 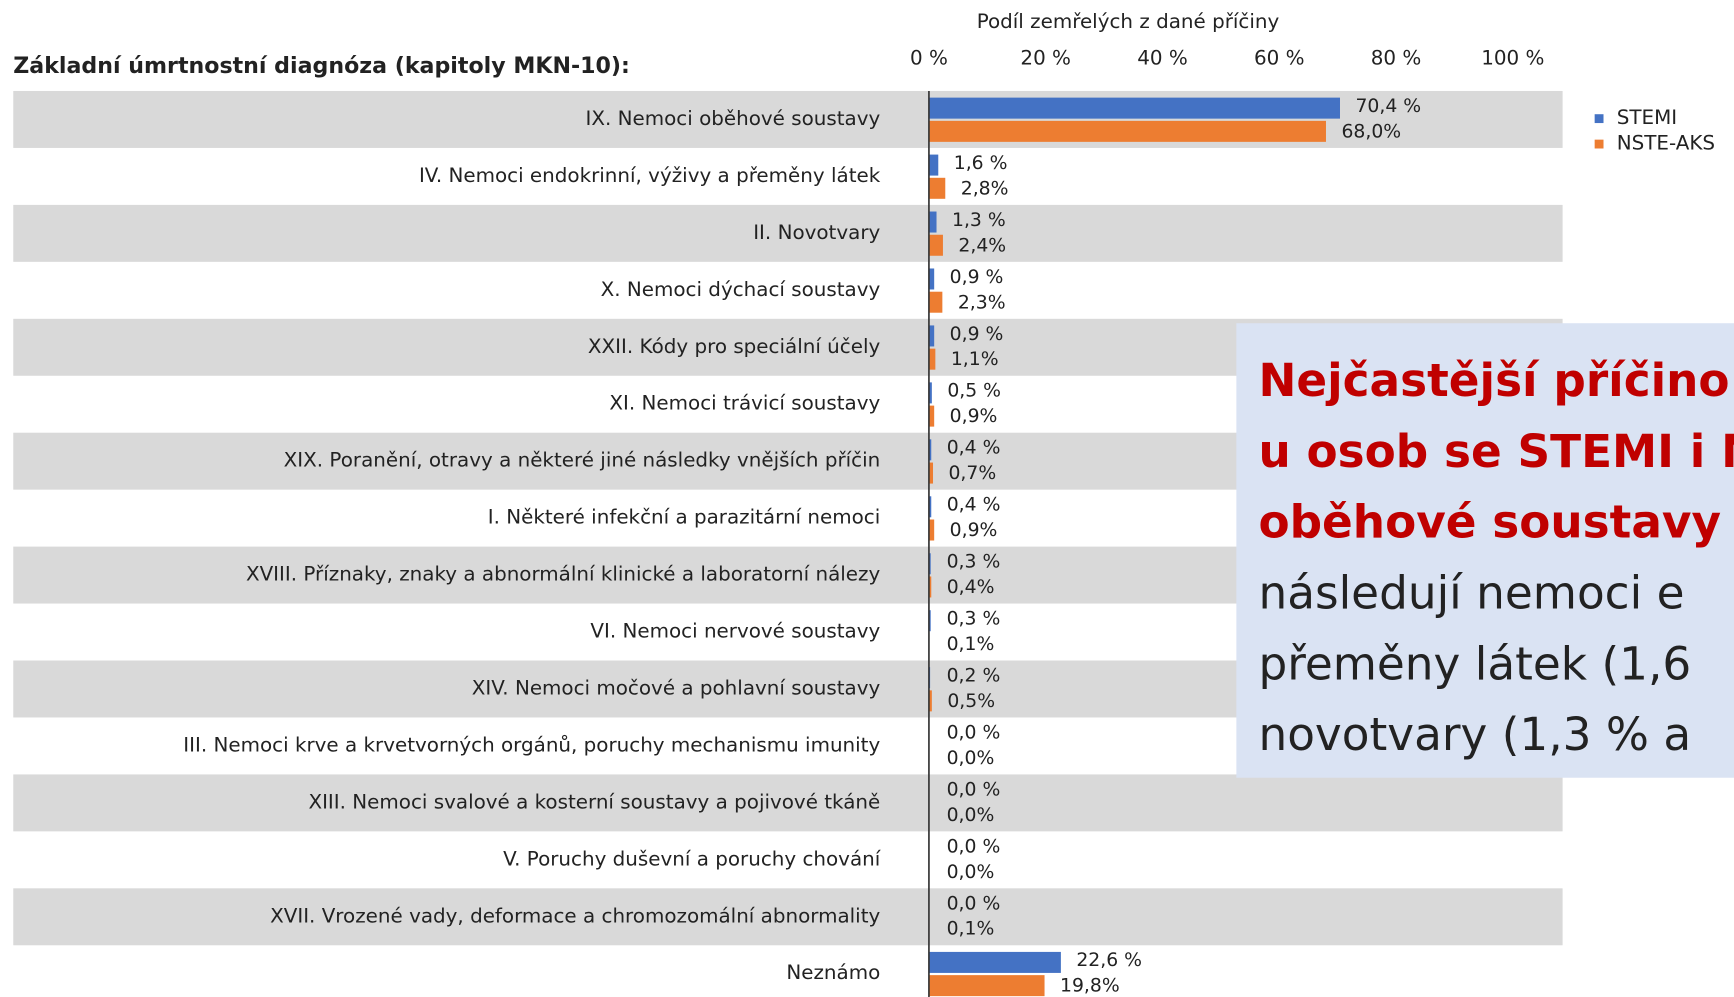 What do you see at coordinates (692, 858) in the screenshot?
I see `category-label: V. Poruchy duševní a poruchy chování` at bounding box center [692, 858].